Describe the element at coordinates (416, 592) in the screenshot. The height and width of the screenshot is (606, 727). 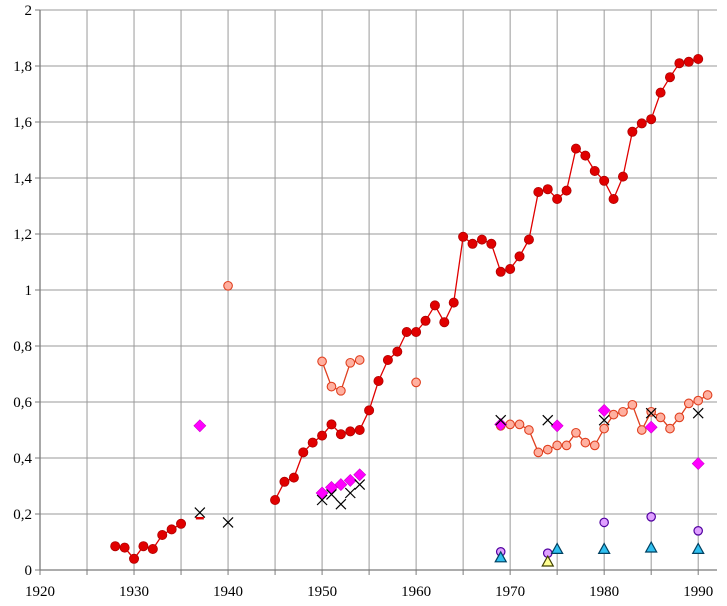
I see `x-tick-label: 1960` at that location.